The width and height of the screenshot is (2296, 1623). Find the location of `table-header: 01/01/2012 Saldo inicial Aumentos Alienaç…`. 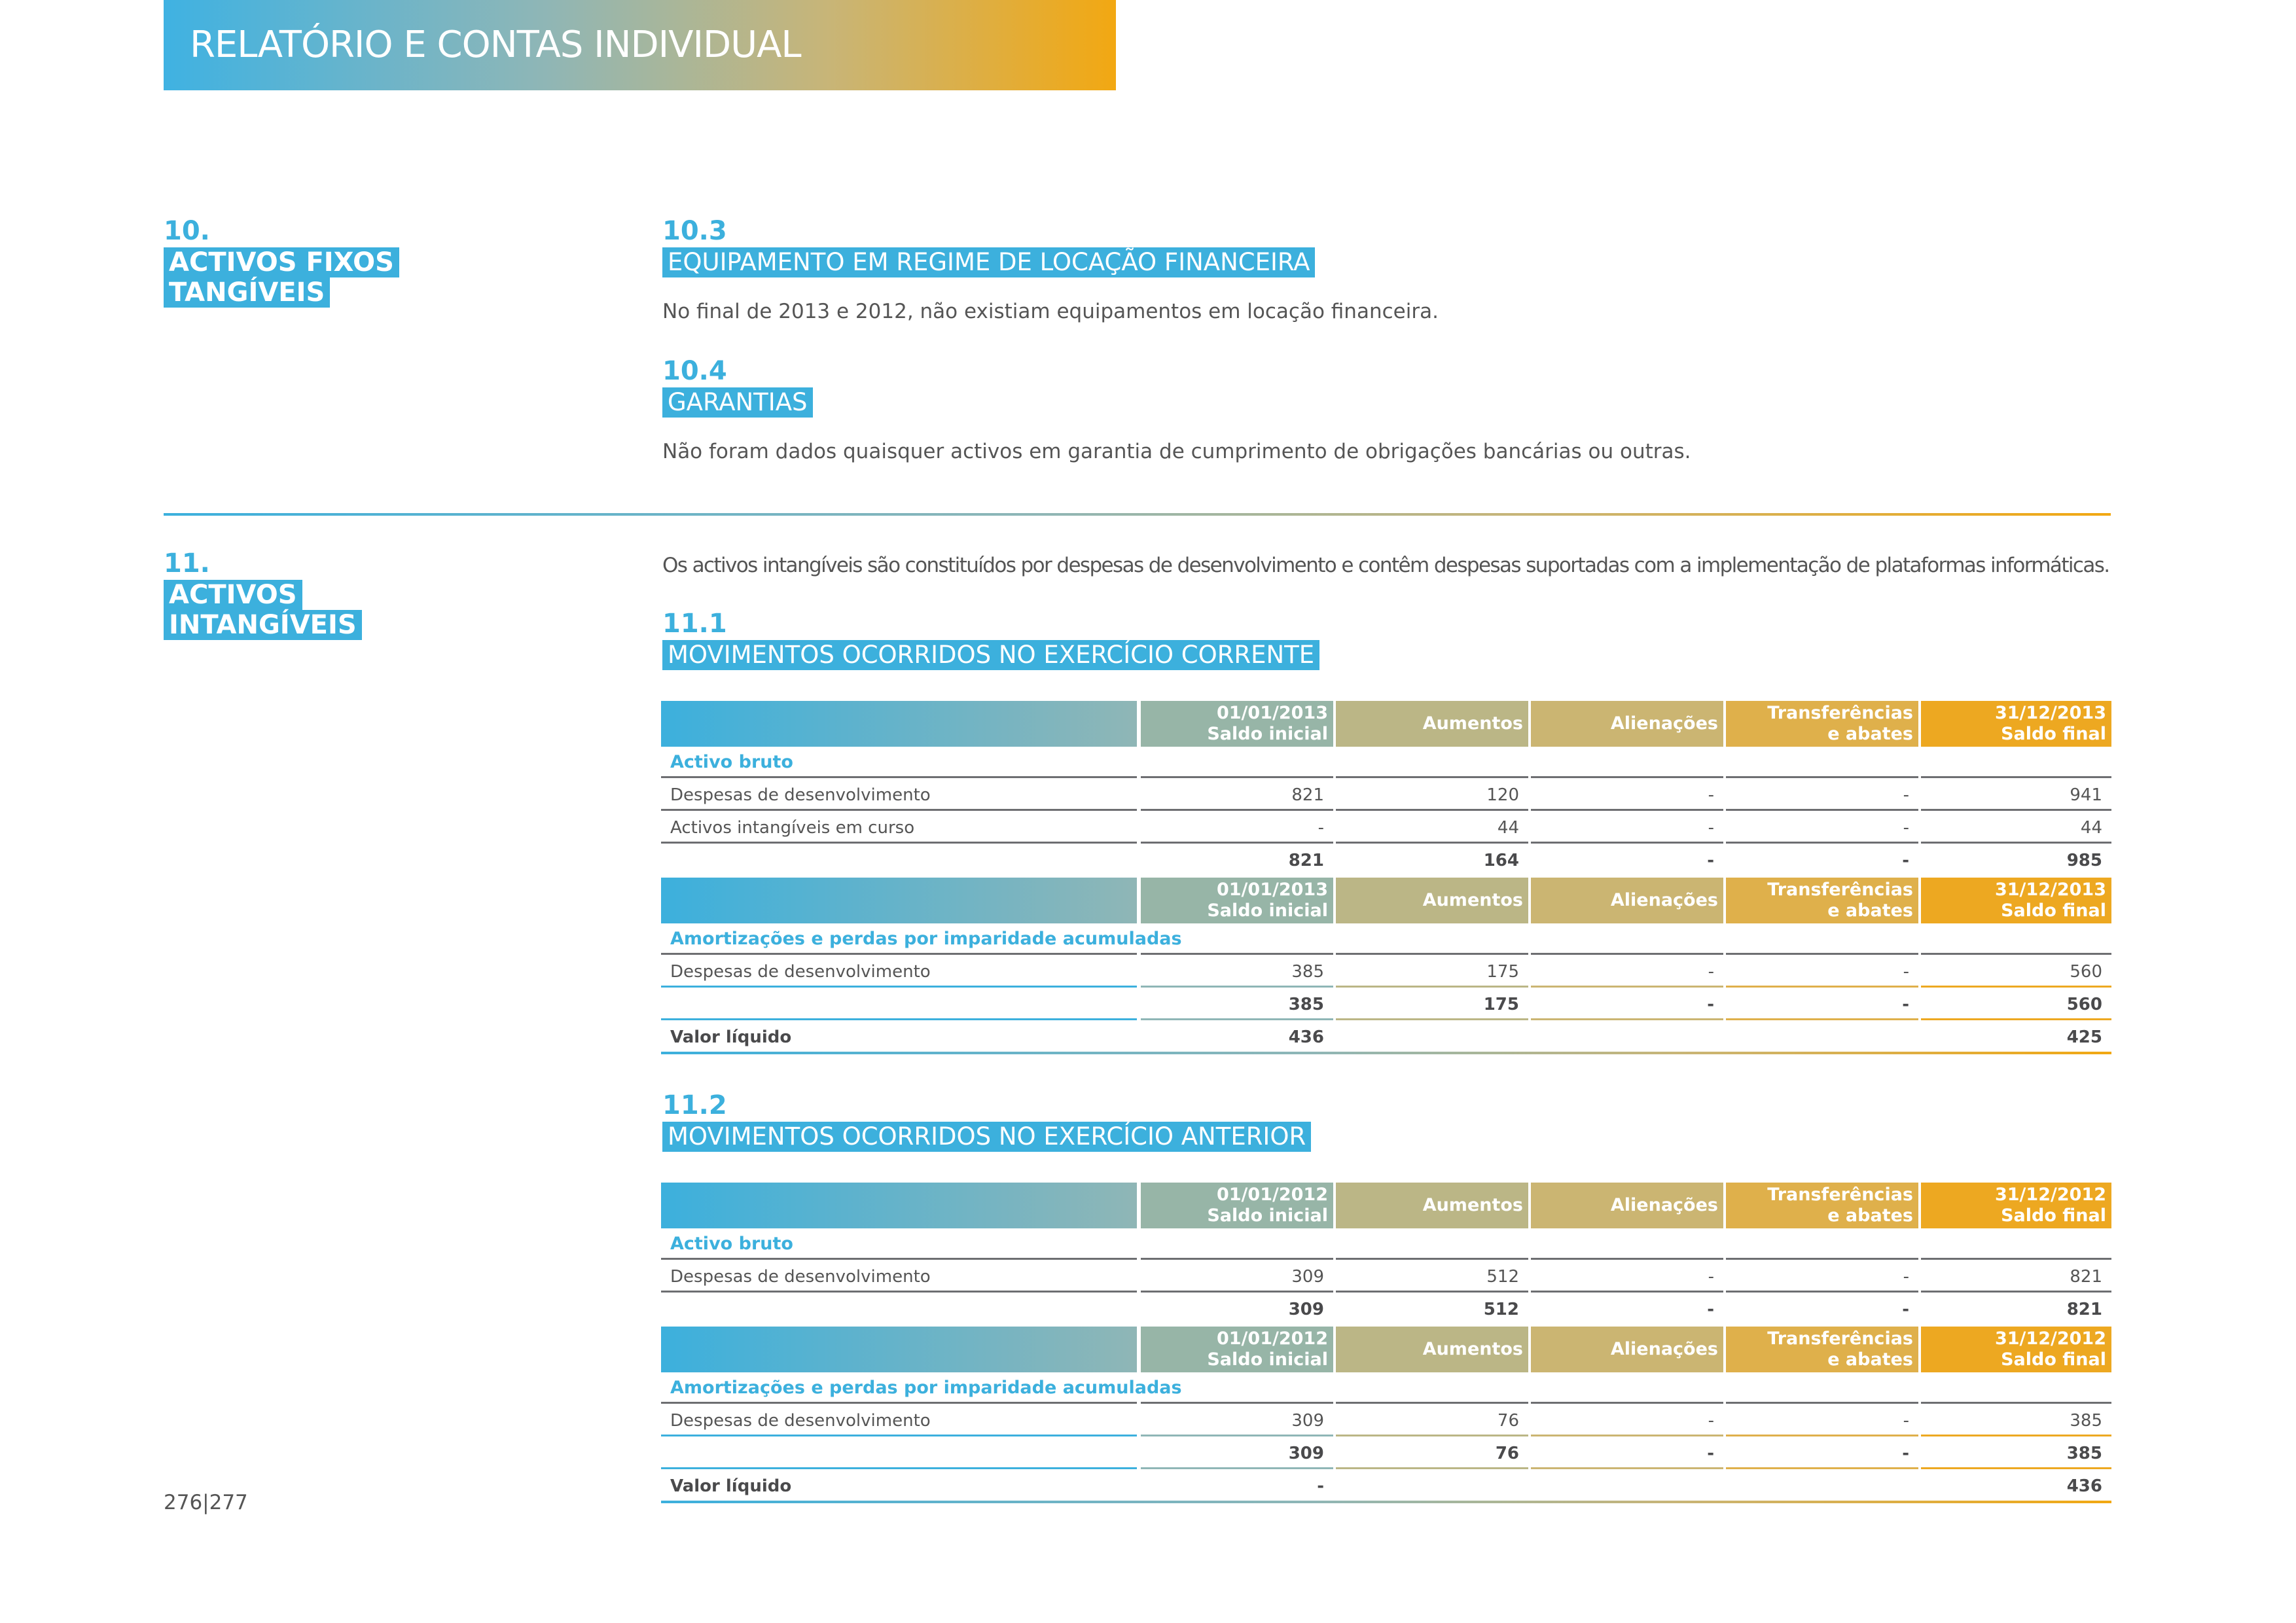

table-header: 01/01/2012 Saldo inicial Aumentos Alienaç… is located at coordinates (1386, 1350).